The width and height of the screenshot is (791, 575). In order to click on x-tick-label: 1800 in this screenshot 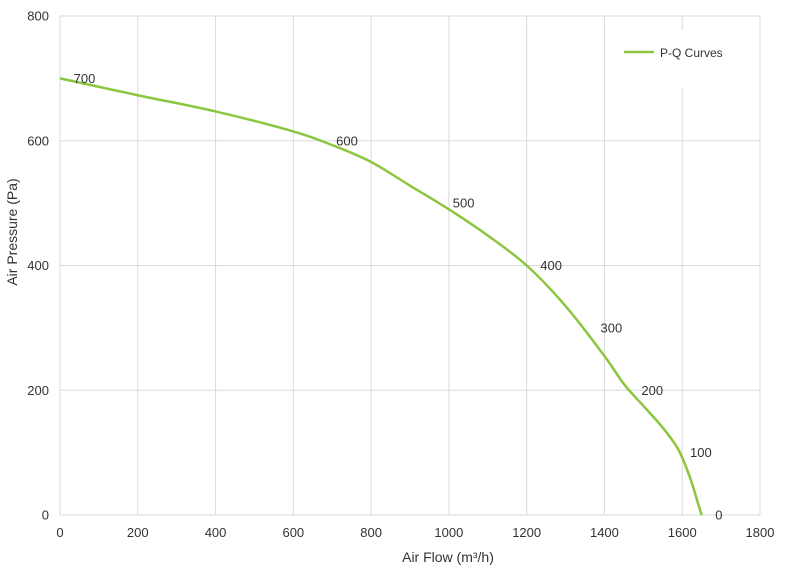, I will do `click(760, 532)`.